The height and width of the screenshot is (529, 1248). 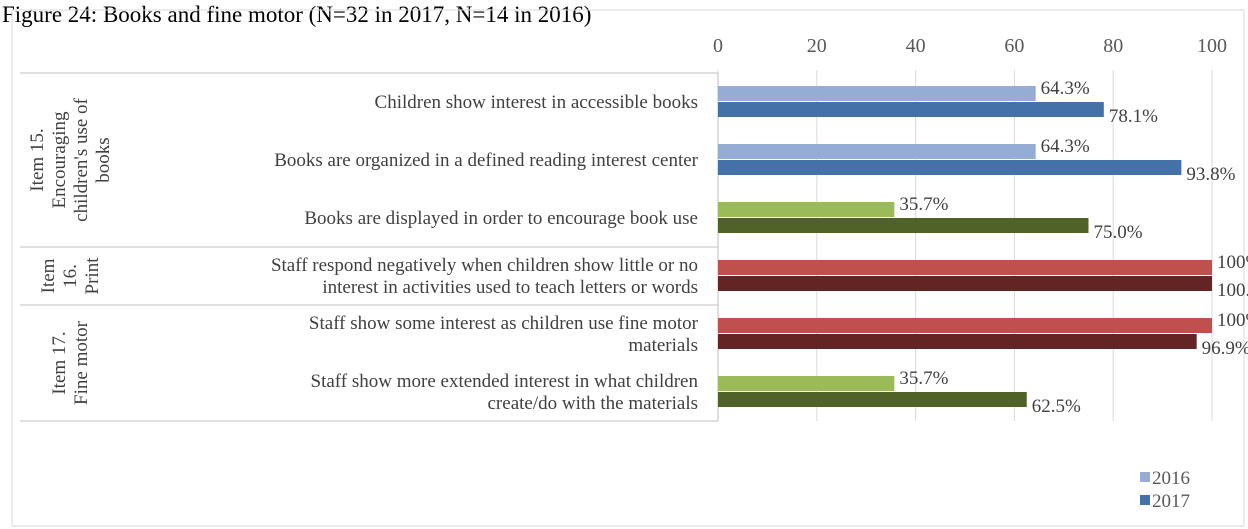 What do you see at coordinates (1232, 290) in the screenshot?
I see `data-label-2017: 100.0%` at bounding box center [1232, 290].